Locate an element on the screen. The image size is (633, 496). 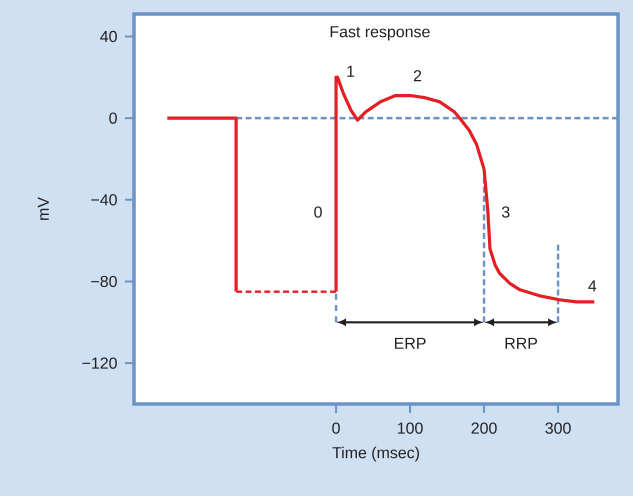
annotation: RRP is located at coordinates (522, 343).